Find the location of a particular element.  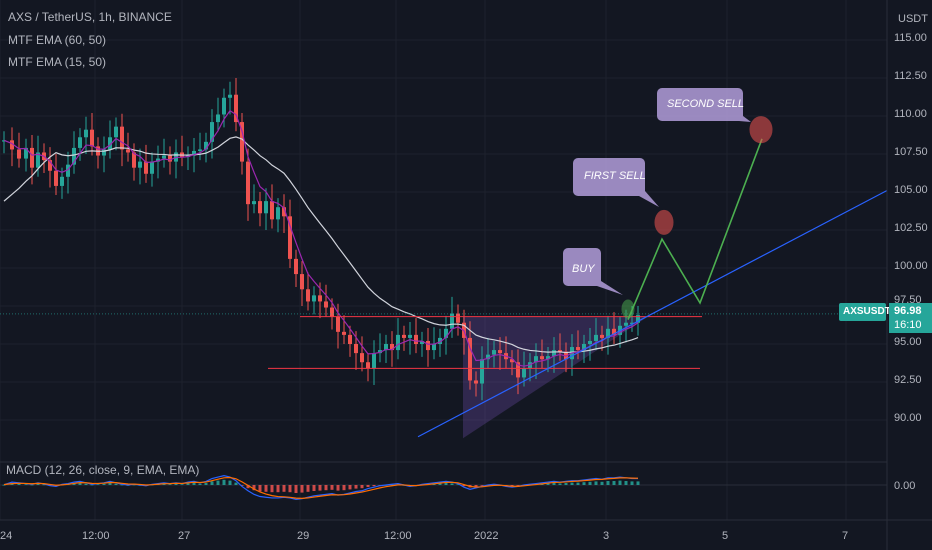

price-tick: 110.00 is located at coordinates (910, 114).